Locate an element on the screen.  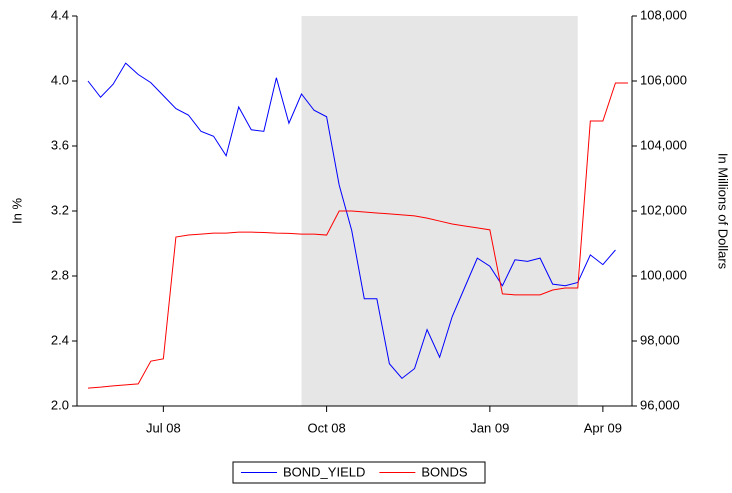
y-tick-label: 2.0 is located at coordinates (60, 404).